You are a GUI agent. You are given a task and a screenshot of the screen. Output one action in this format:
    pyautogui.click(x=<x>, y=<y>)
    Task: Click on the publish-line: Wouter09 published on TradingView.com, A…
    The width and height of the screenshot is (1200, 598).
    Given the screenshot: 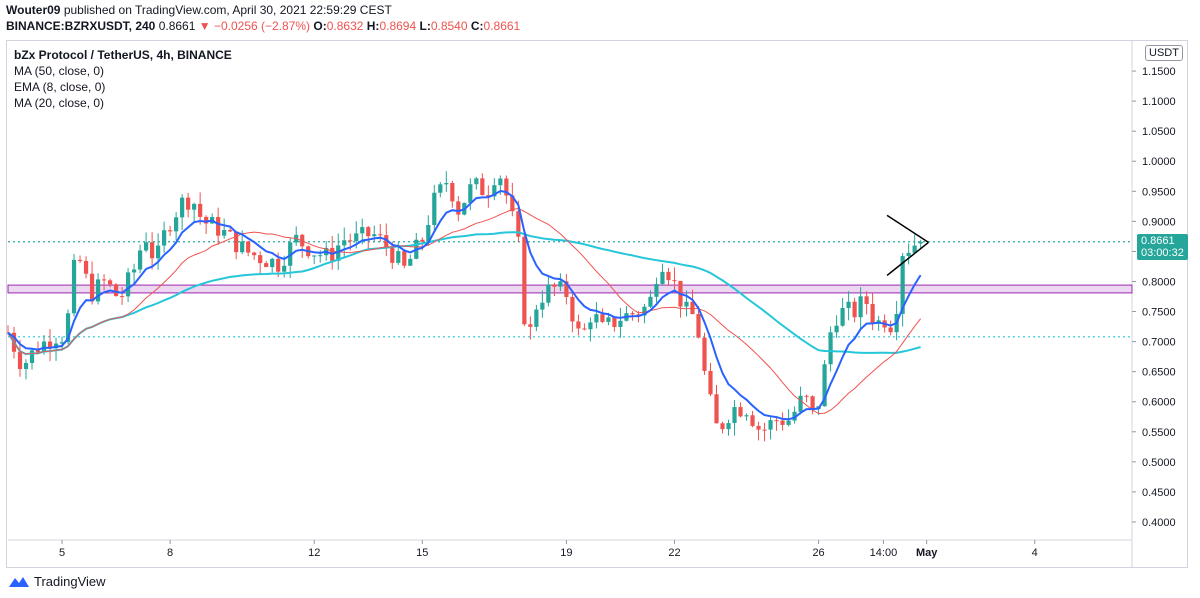 What is the action you would take?
    pyautogui.click(x=199, y=10)
    